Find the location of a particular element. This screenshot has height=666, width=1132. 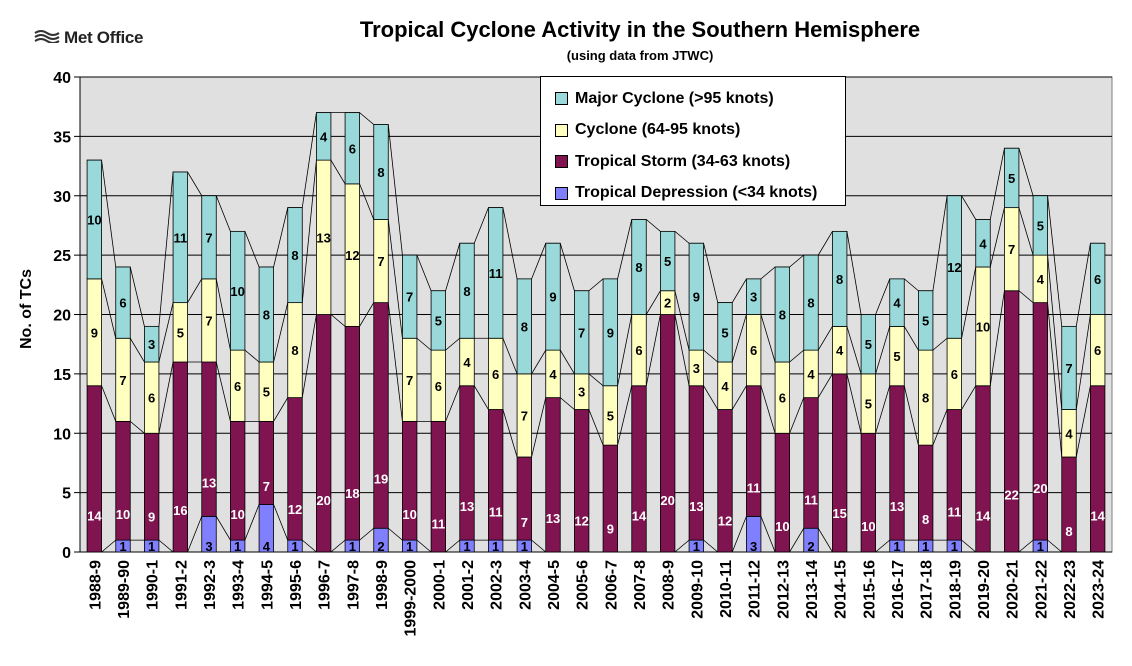

x-tick-label: 2011-12 is located at coordinates (755, 589).